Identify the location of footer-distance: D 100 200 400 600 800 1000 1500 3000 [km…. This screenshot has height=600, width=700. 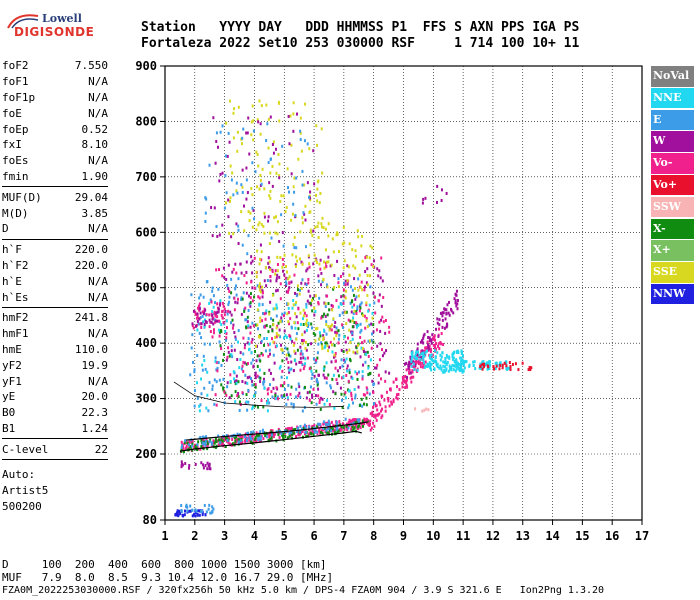
(164, 564).